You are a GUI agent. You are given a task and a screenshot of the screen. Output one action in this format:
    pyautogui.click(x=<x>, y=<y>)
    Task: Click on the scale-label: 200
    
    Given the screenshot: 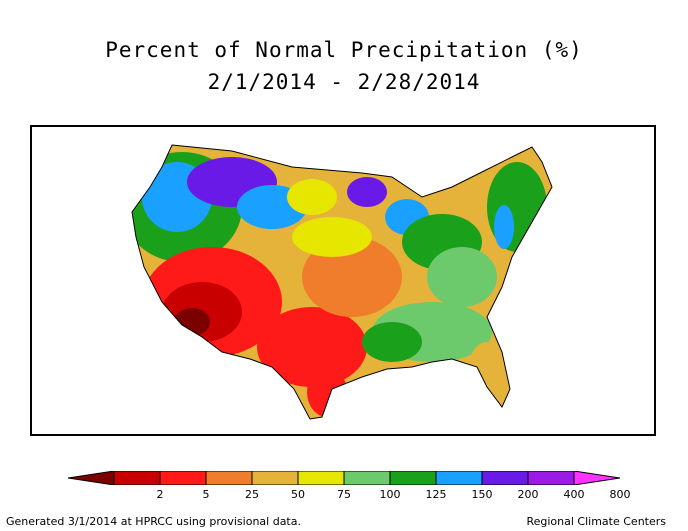 What is the action you would take?
    pyautogui.click(x=528, y=494)
    